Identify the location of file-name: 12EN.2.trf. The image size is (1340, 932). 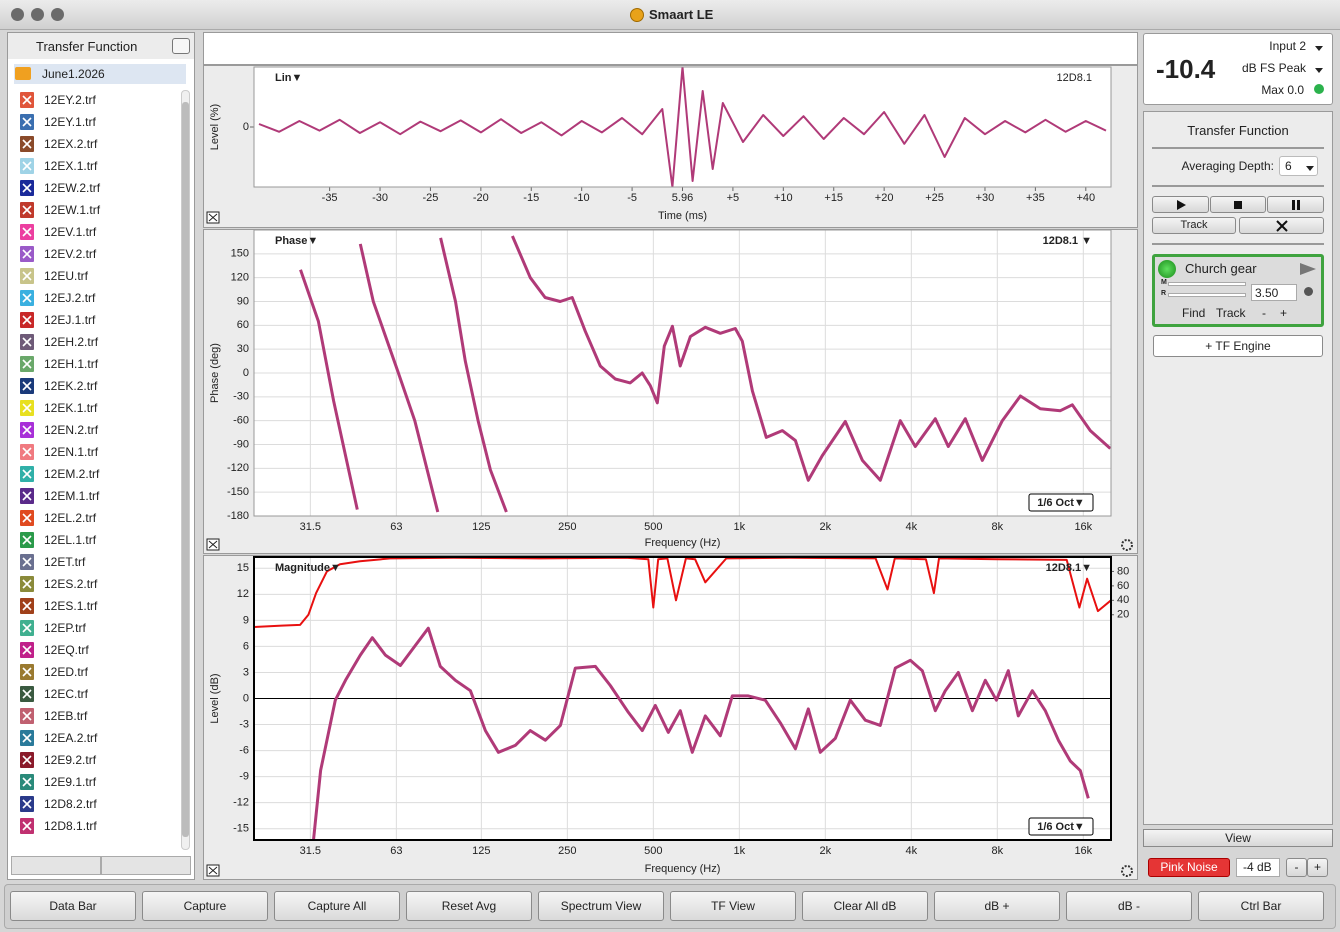
(71, 430).